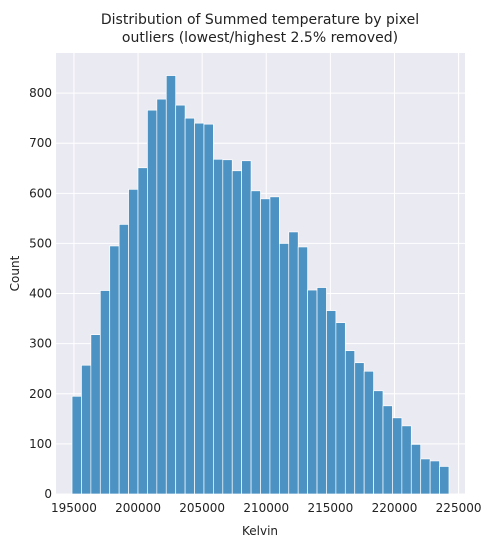 The height and width of the screenshot is (547, 490). Describe the element at coordinates (260, 38) in the screenshot. I see `chart-title-line-2: outliers (lowest/highest 2.5% removed)` at that location.